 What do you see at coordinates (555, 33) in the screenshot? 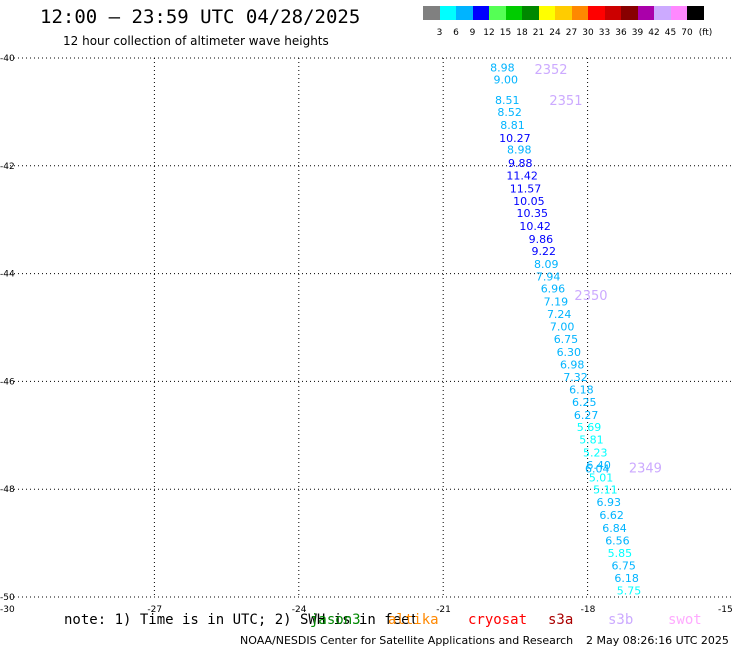
I see `legend-bin-label: 24` at bounding box center [555, 33].